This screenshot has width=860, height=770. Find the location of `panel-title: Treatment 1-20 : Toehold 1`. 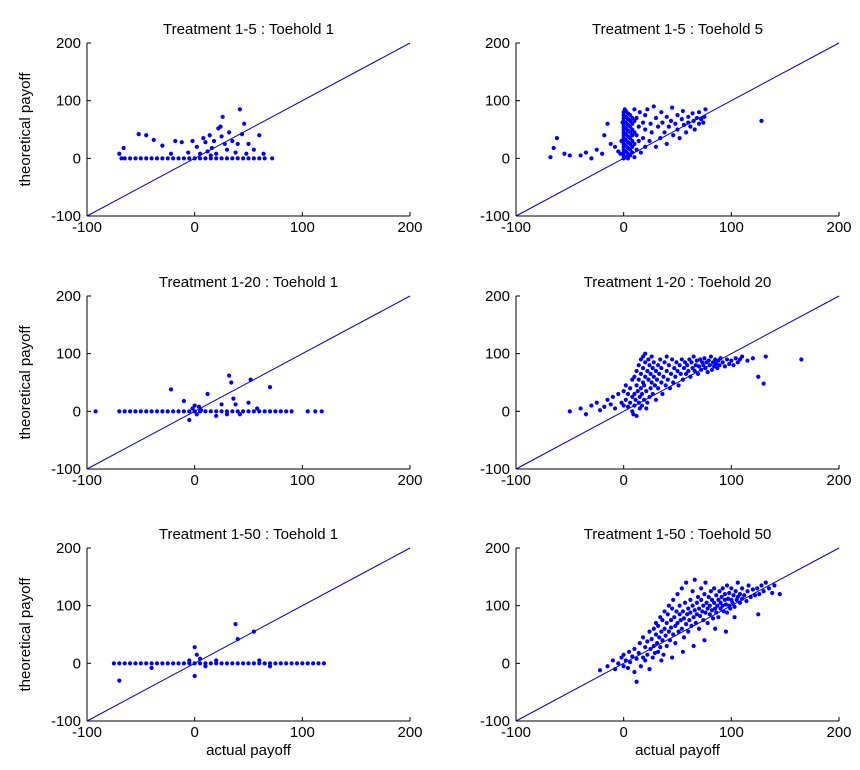

panel-title: Treatment 1-20 : Toehold 1 is located at coordinates (248, 282).